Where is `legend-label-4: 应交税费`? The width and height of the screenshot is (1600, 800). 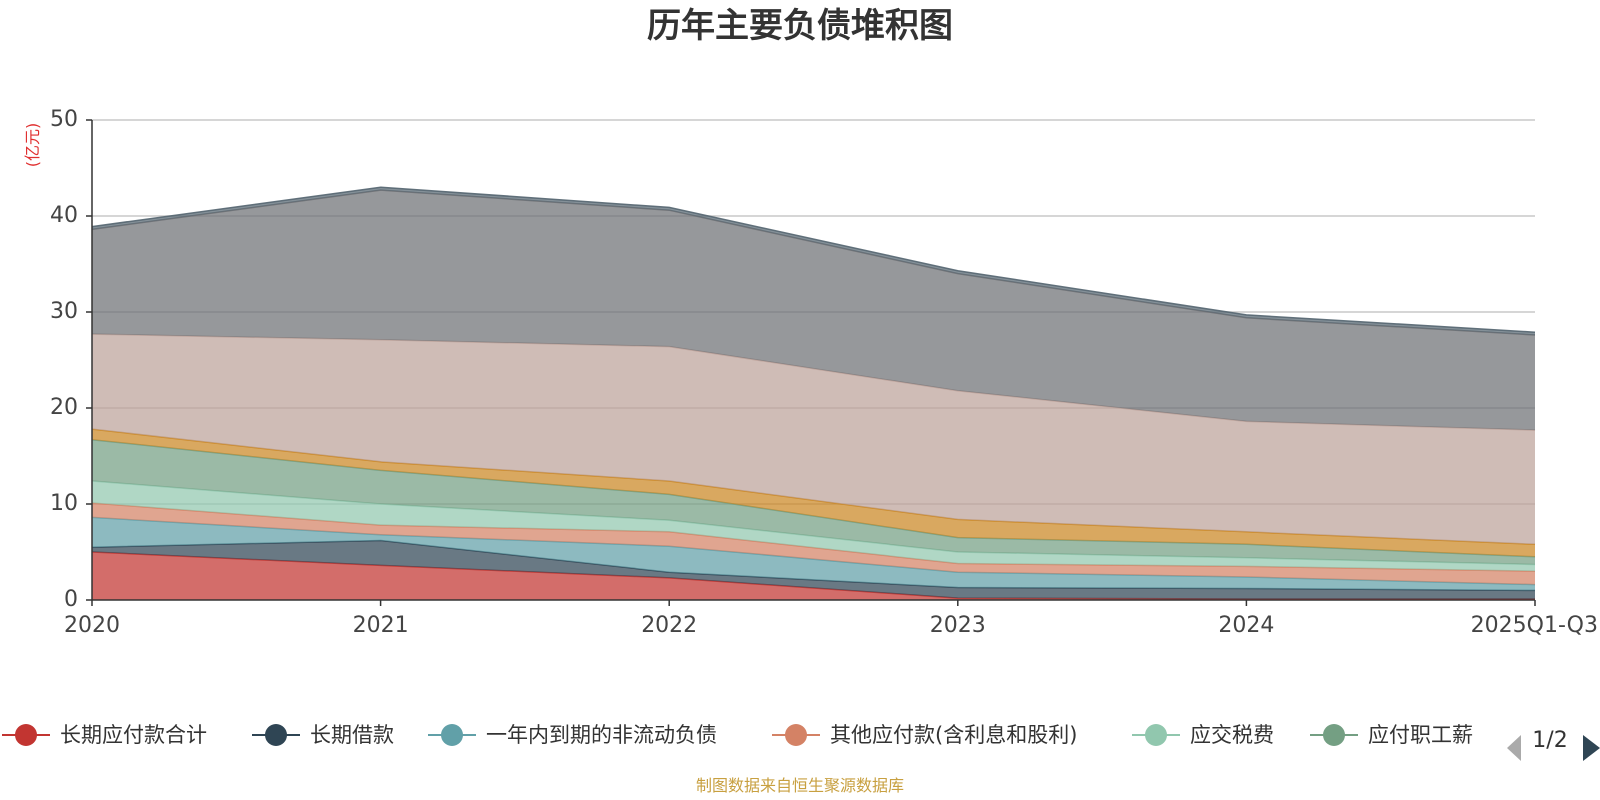 legend-label-4: 应交税费 is located at coordinates (1232, 735).